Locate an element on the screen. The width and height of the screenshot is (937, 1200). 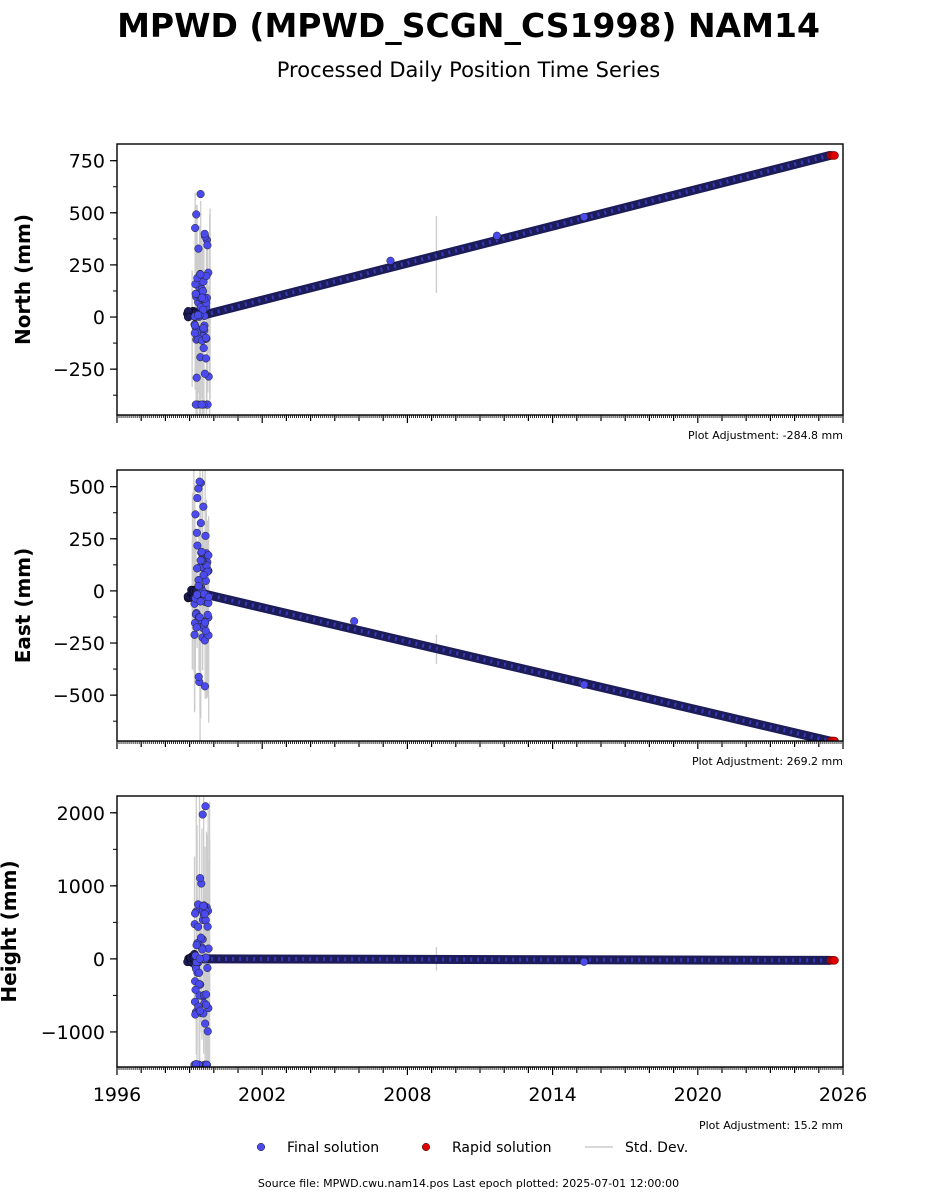
legend-label: Std. Dev. is located at coordinates (656, 1148).